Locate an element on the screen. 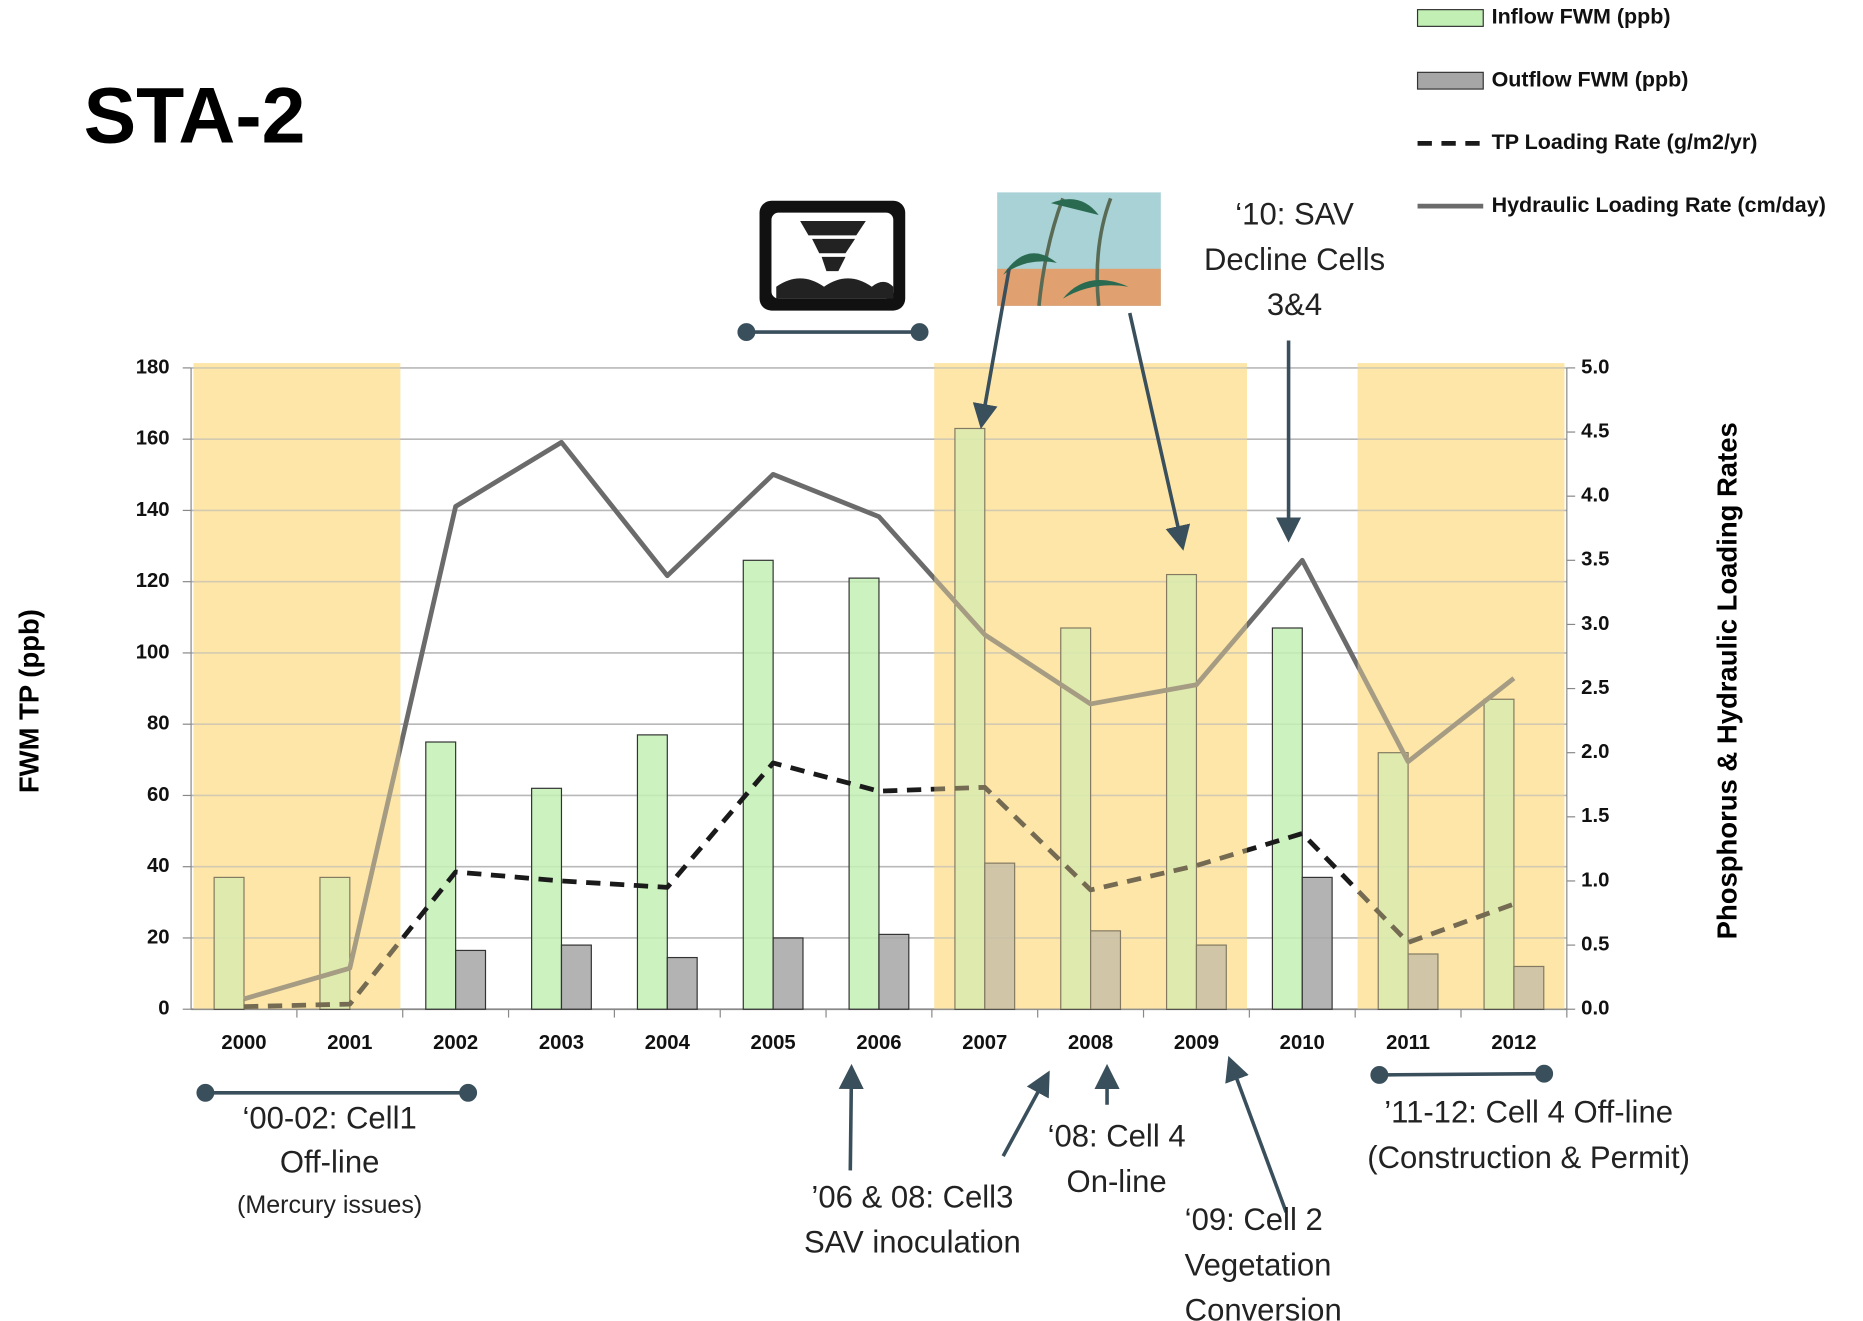 The image size is (1863, 1321). y-tick-label: 140 is located at coordinates (153, 510).